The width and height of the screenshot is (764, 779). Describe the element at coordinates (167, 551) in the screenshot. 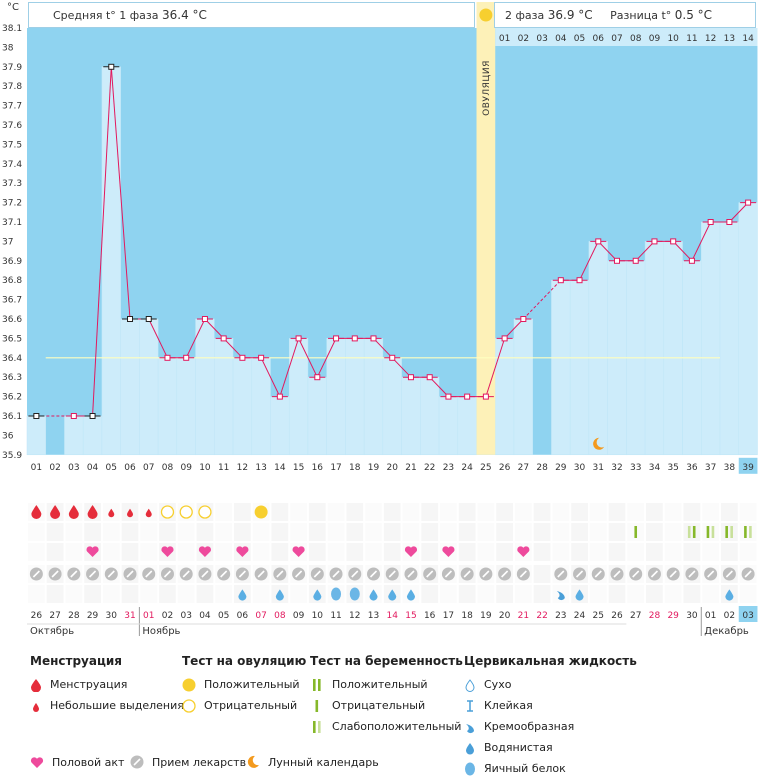

I see `intercourse-heart` at that location.